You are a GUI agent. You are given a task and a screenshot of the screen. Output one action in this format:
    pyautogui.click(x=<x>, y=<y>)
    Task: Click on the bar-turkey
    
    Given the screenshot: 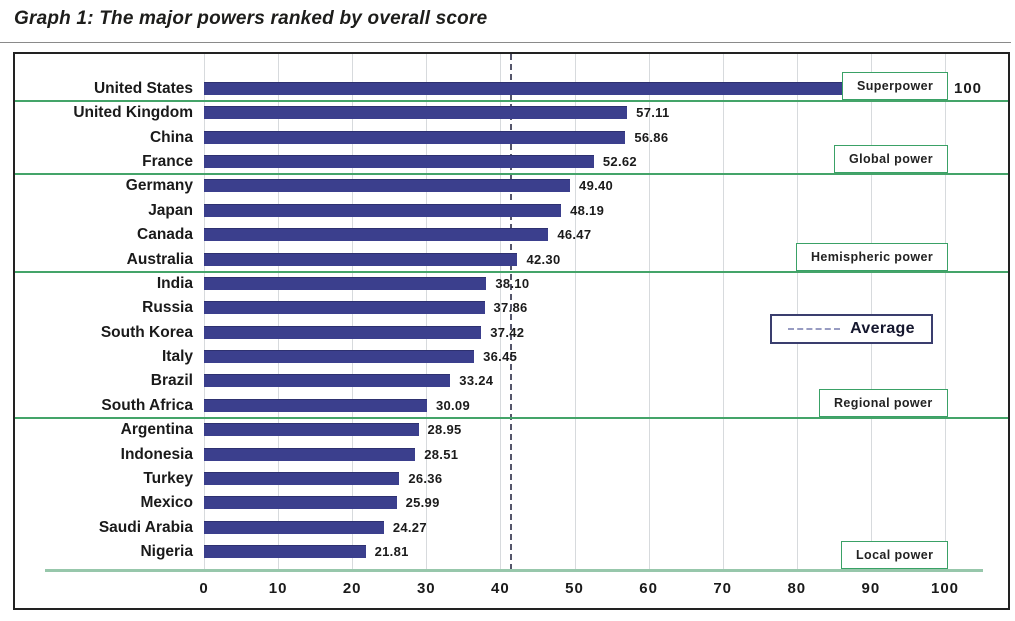 What is the action you would take?
    pyautogui.click(x=302, y=478)
    